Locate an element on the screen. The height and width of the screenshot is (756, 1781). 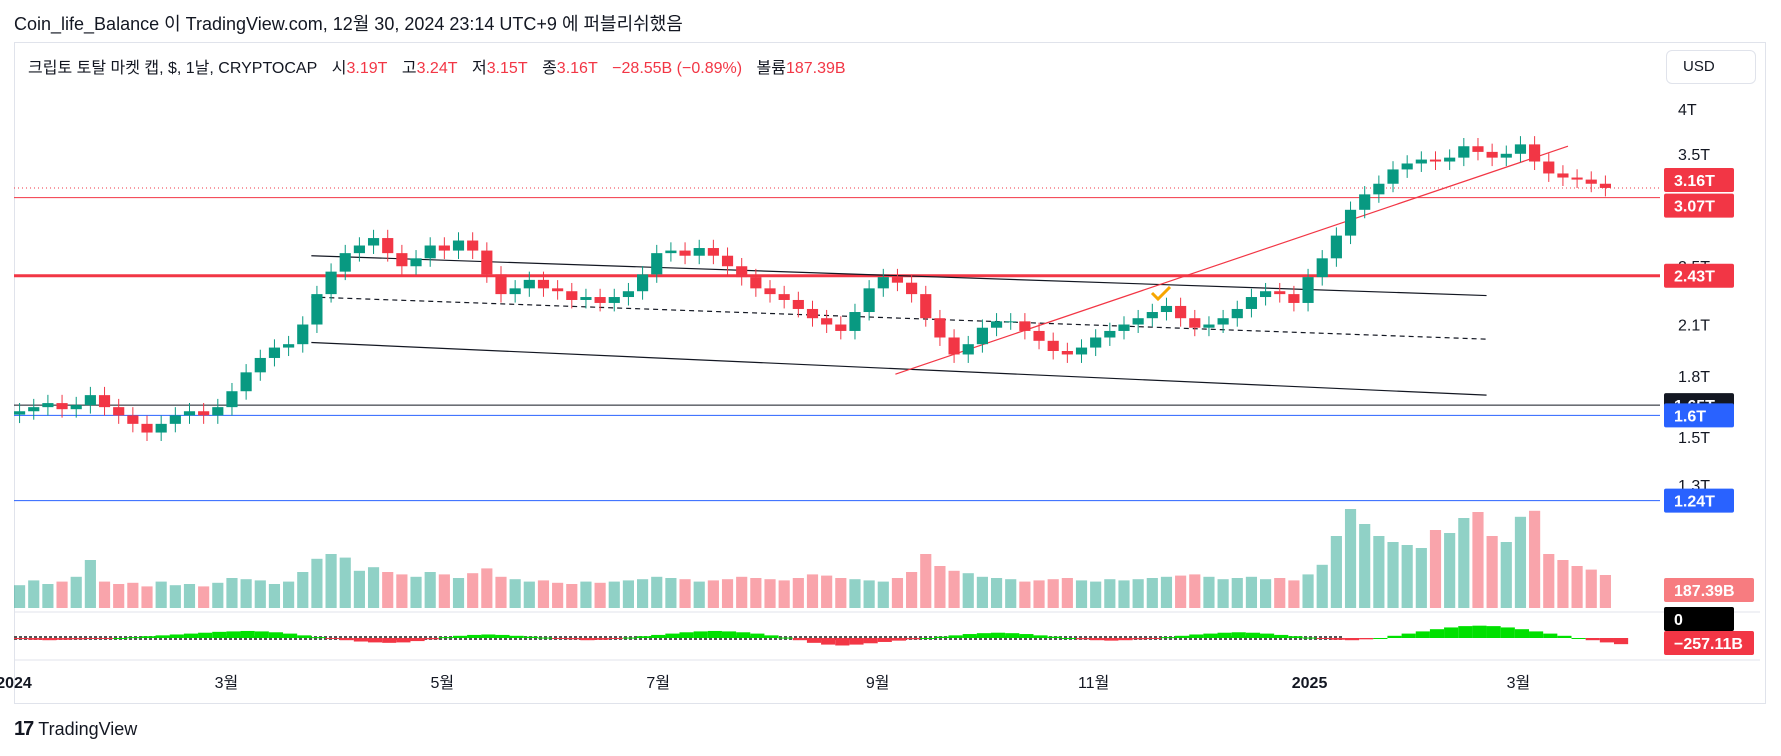
time-tick-label: 3월 is located at coordinates (227, 683).